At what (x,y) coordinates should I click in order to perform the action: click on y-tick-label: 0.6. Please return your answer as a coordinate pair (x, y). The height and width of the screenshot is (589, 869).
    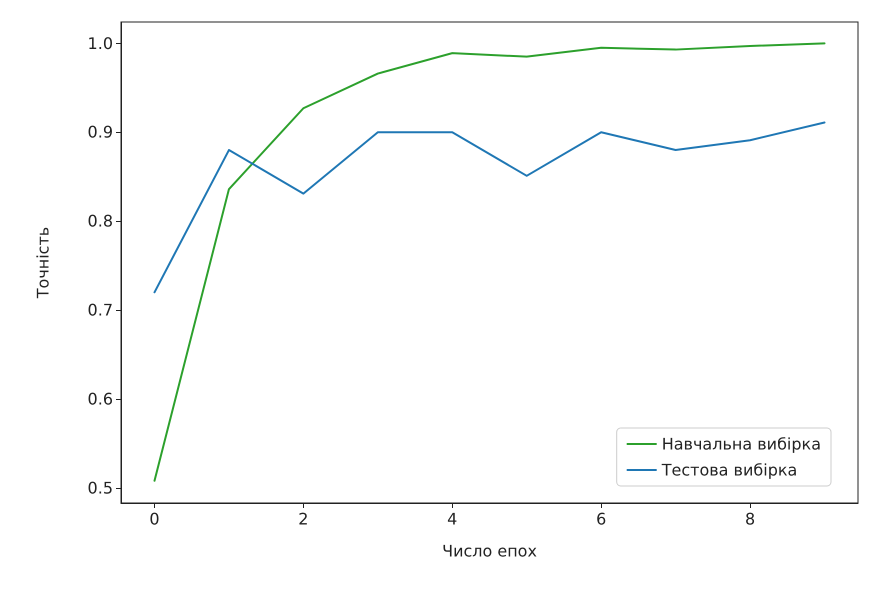
    Looking at the image, I should click on (100, 398).